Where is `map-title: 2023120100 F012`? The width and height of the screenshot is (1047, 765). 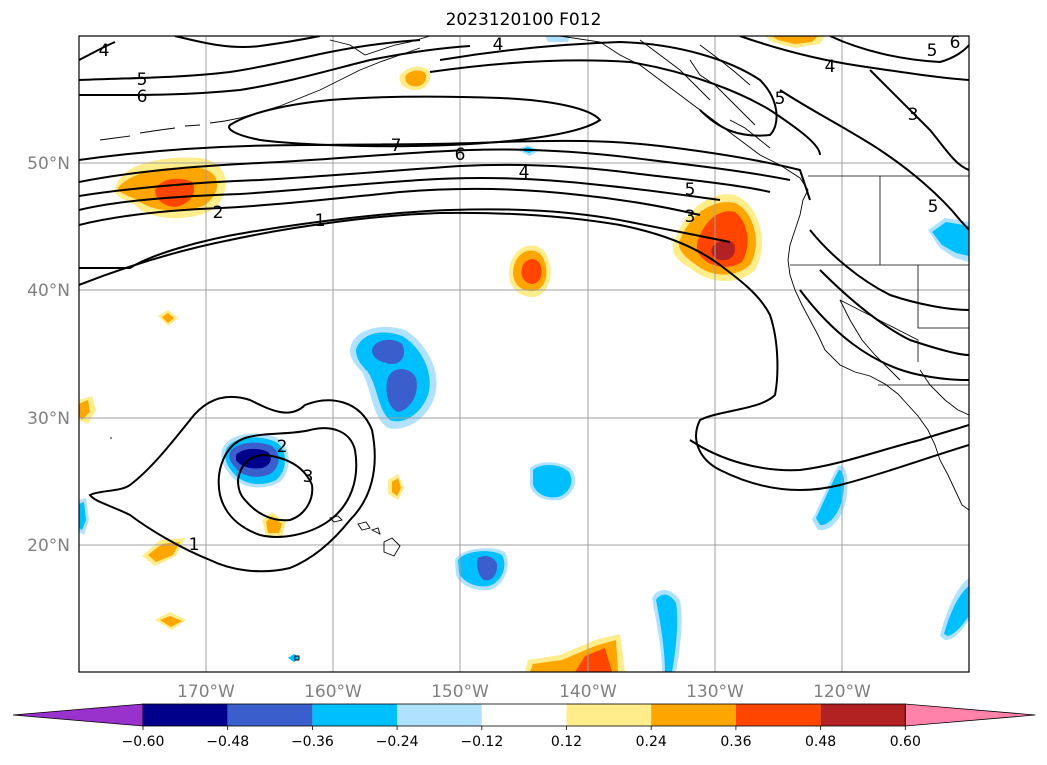 map-title: 2023120100 F012 is located at coordinates (523, 20).